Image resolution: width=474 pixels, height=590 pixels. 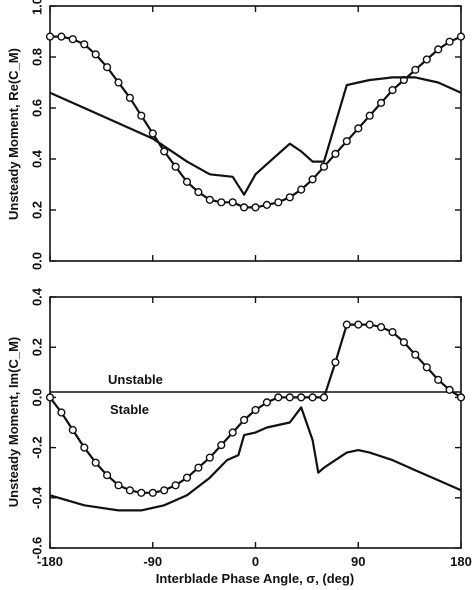 I want to click on bottom-y-tick-label: 0.2, so click(x=36, y=347).